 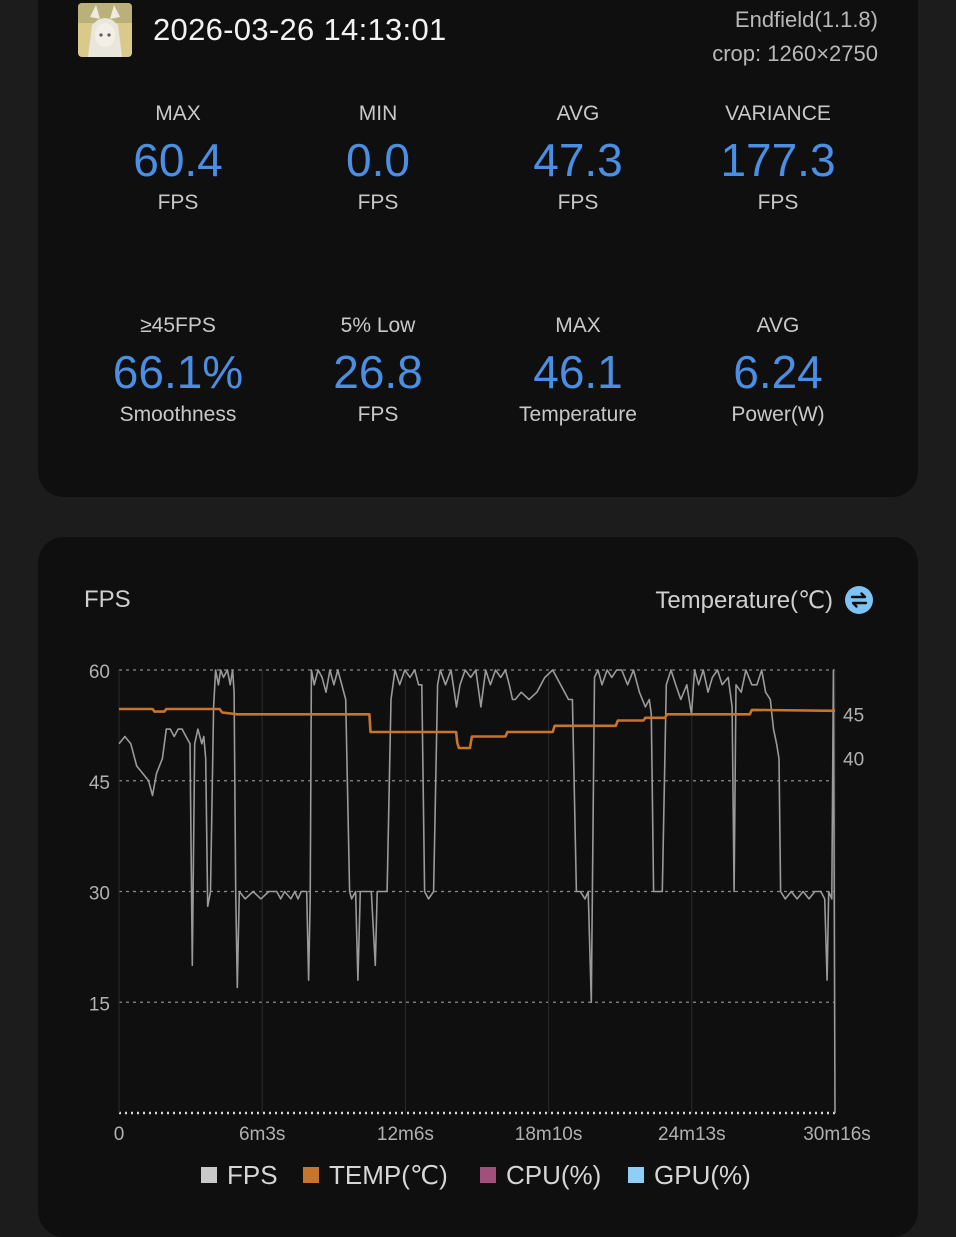 What do you see at coordinates (378, 113) in the screenshot?
I see `stat-label: MIN` at bounding box center [378, 113].